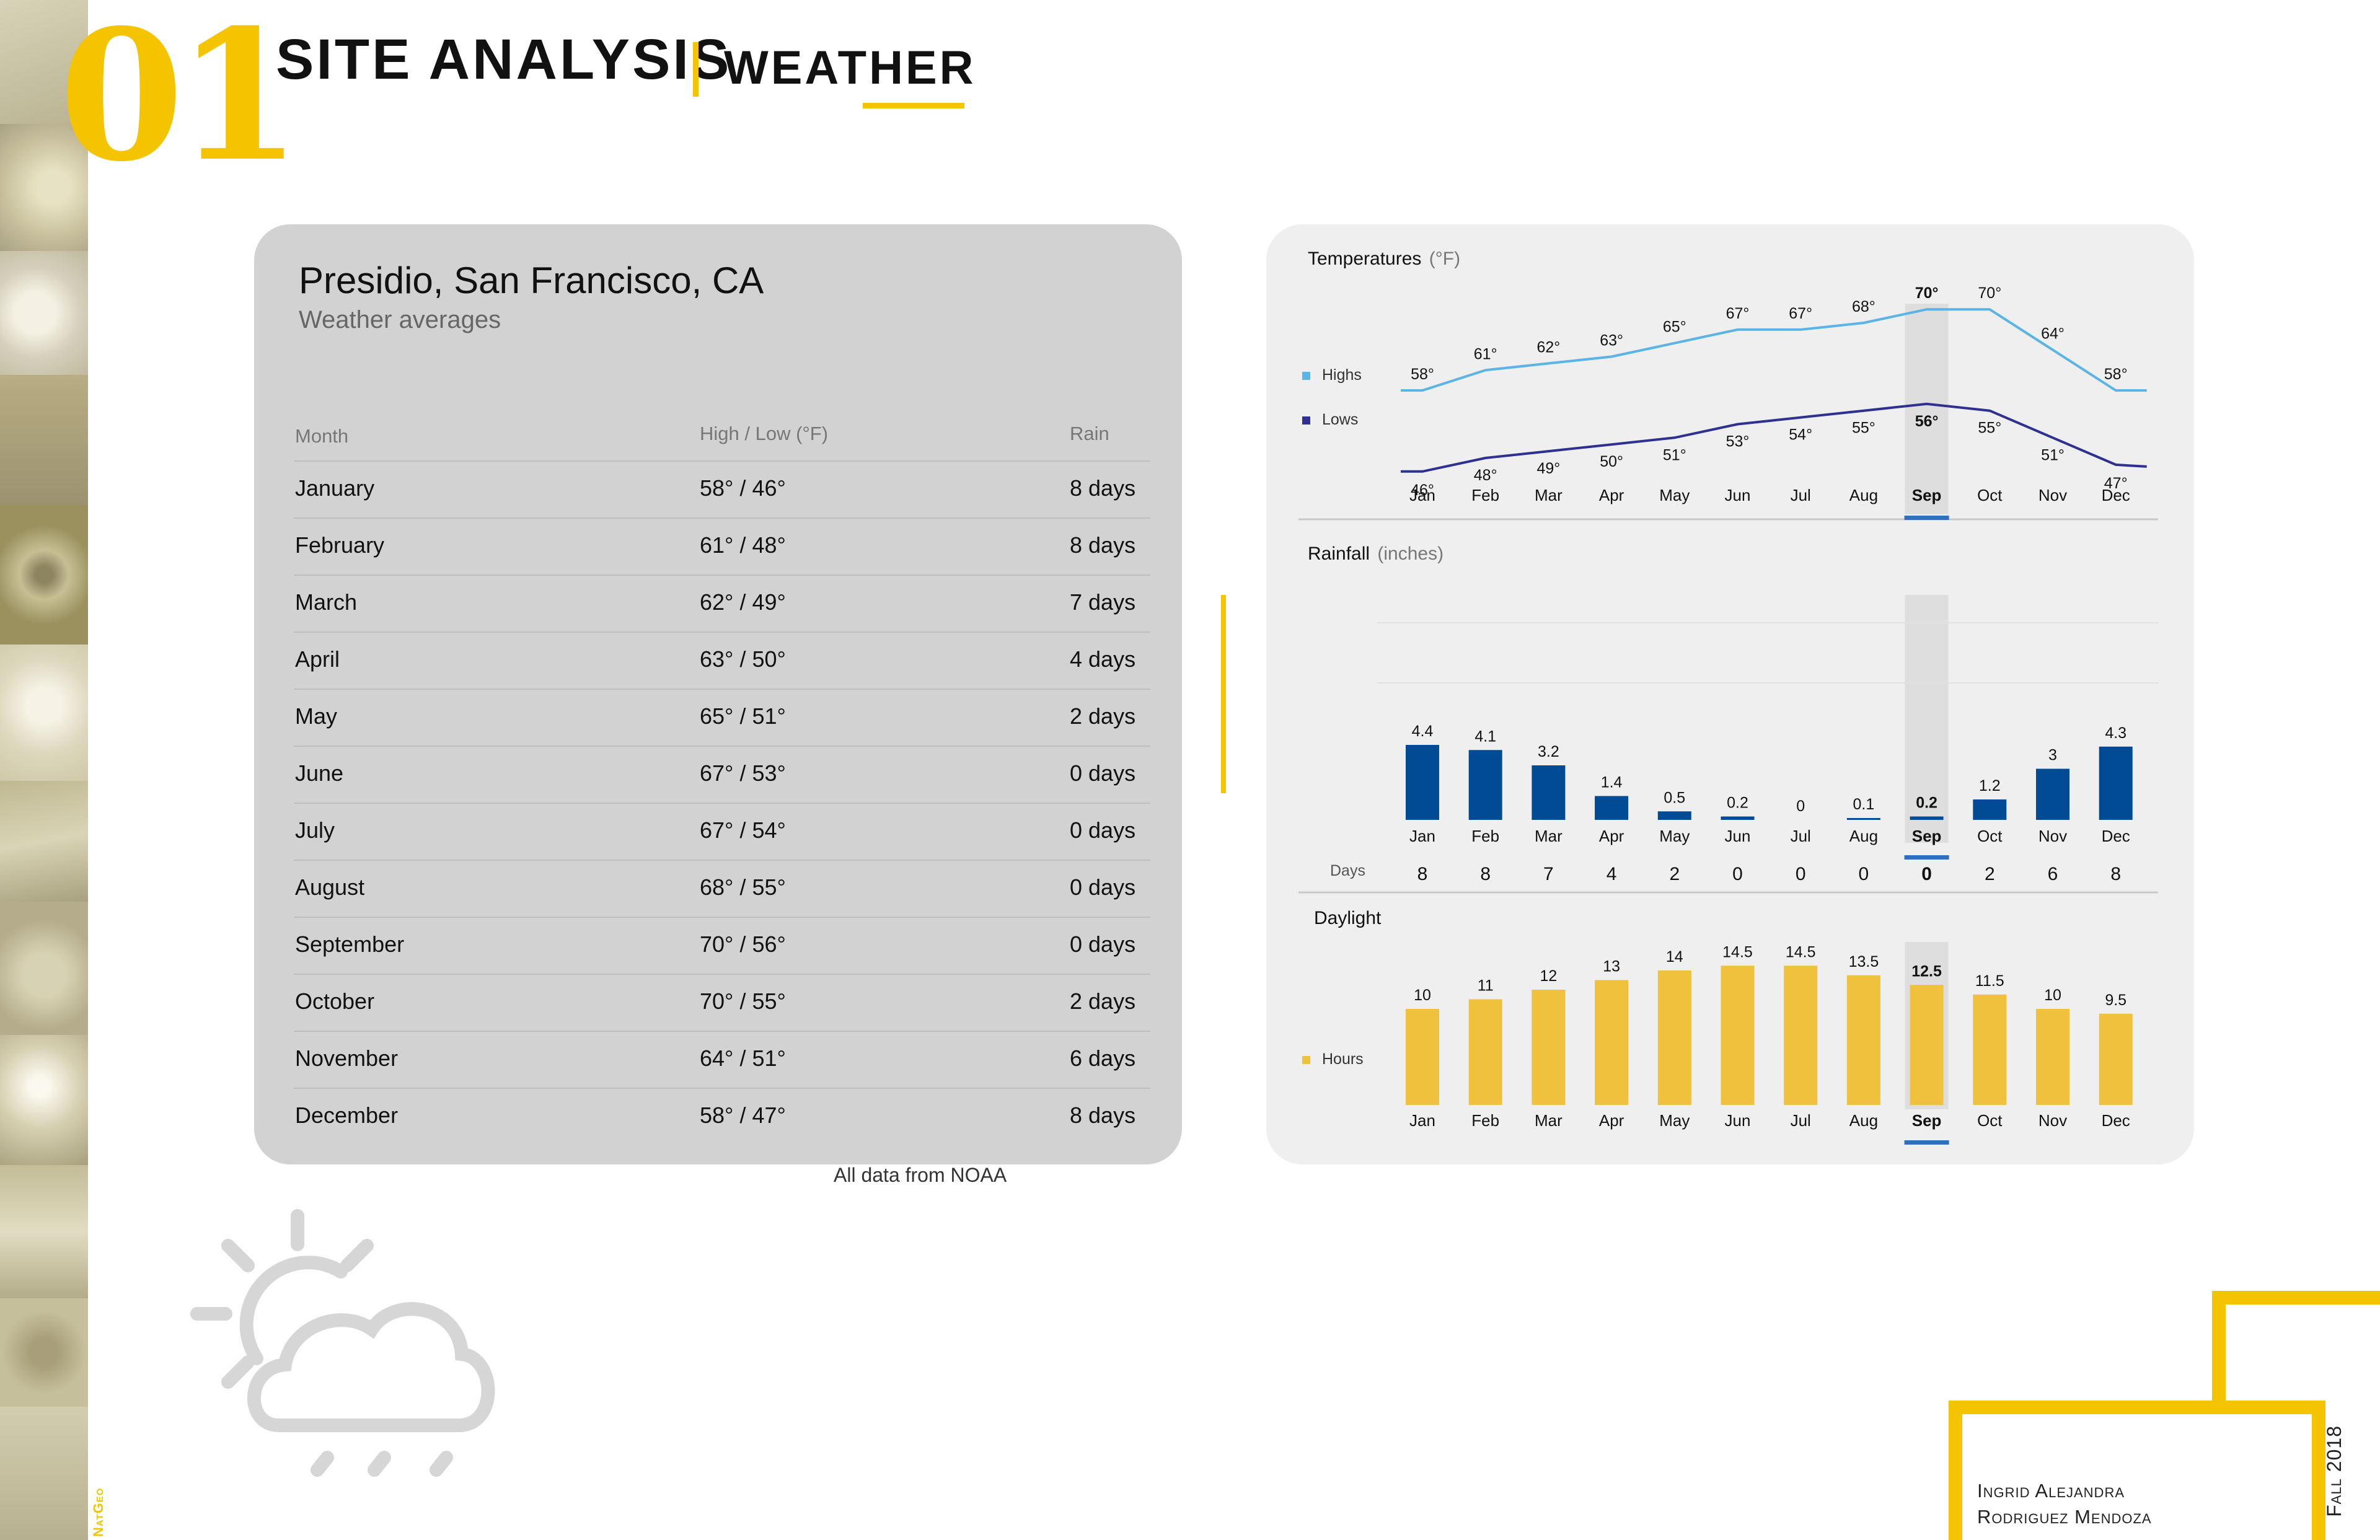  What do you see at coordinates (743, 773) in the screenshot?
I see `row-highlow: 67° / 53°` at bounding box center [743, 773].